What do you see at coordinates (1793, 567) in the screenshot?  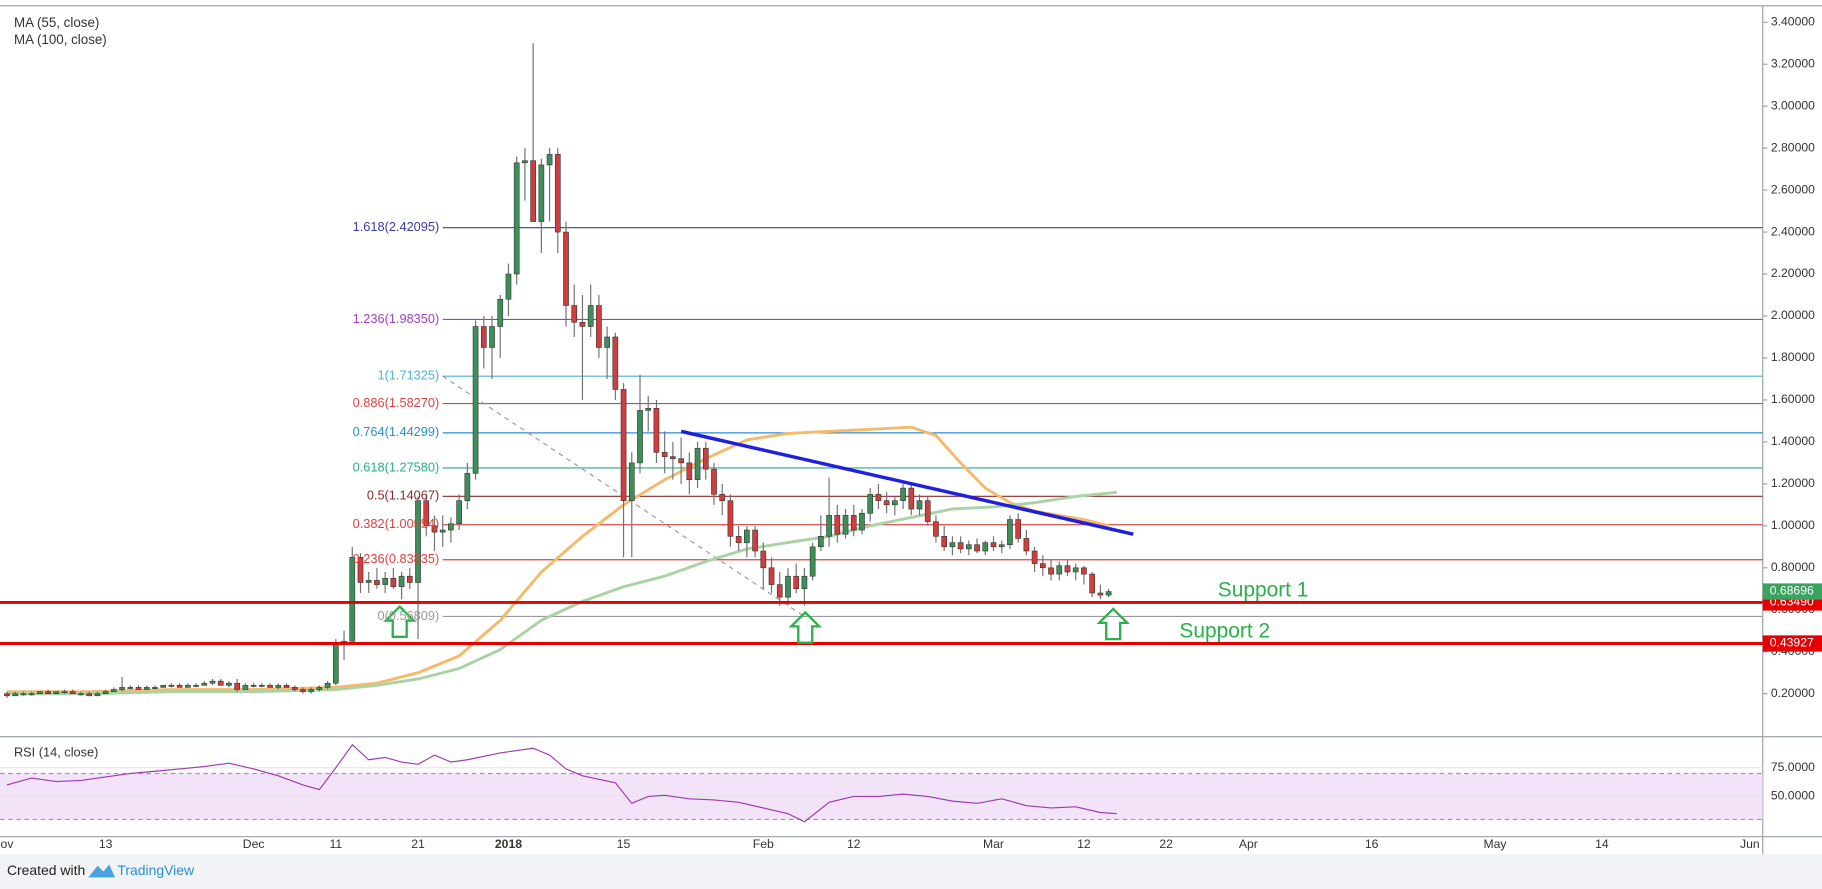 I see `y-tick-label: 0.80000` at bounding box center [1793, 567].